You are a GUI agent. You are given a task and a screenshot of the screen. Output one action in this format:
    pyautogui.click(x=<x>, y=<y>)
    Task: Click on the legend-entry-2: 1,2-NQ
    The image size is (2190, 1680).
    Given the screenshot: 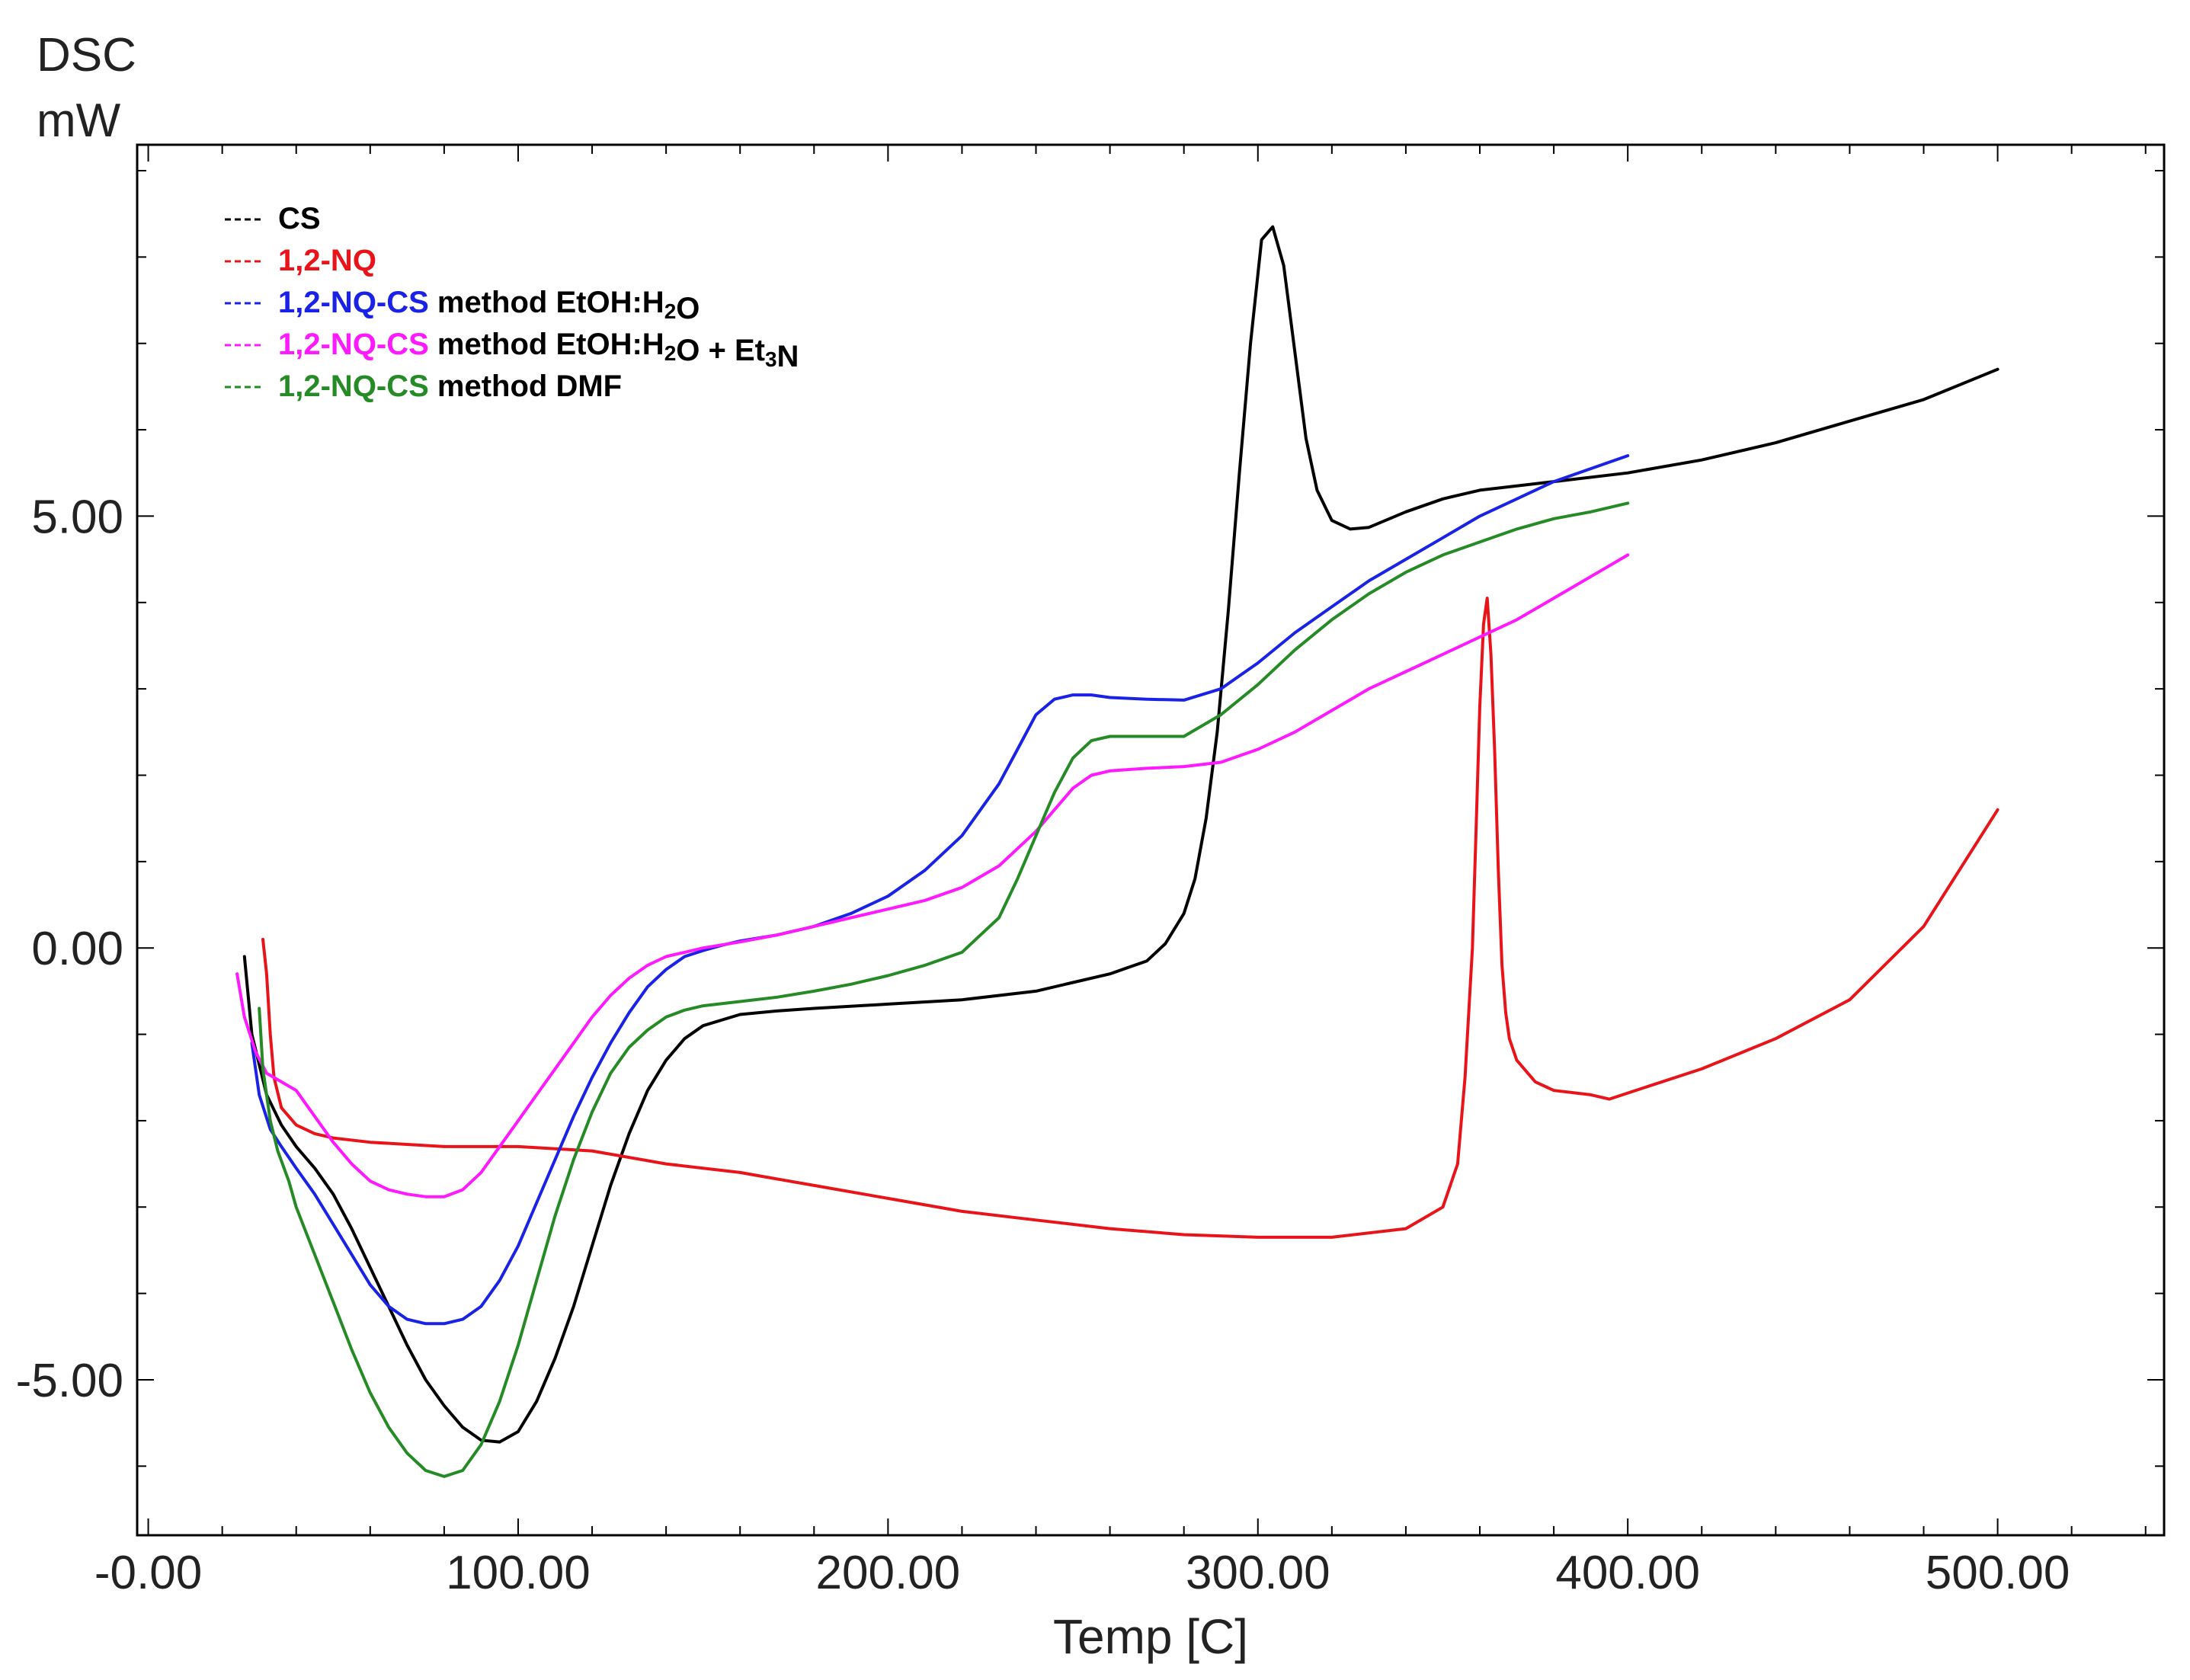 What is the action you would take?
    pyautogui.click(x=327, y=260)
    